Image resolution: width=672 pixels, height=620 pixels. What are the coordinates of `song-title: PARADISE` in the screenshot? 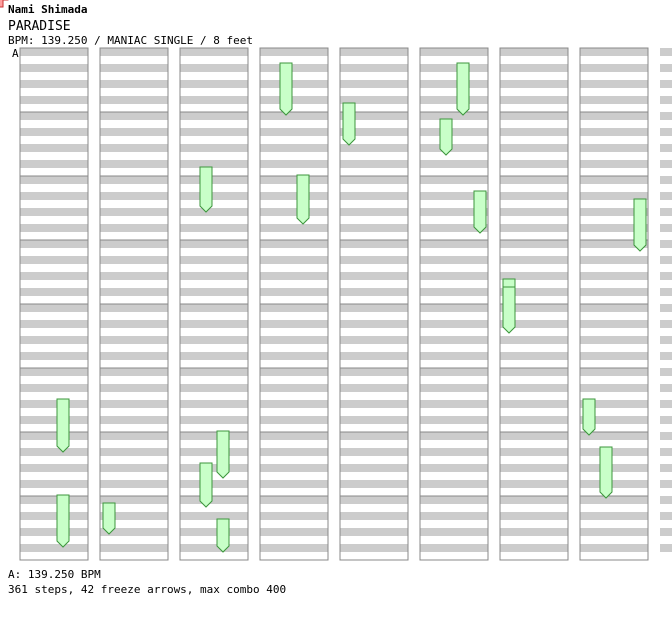 It's located at (39, 26).